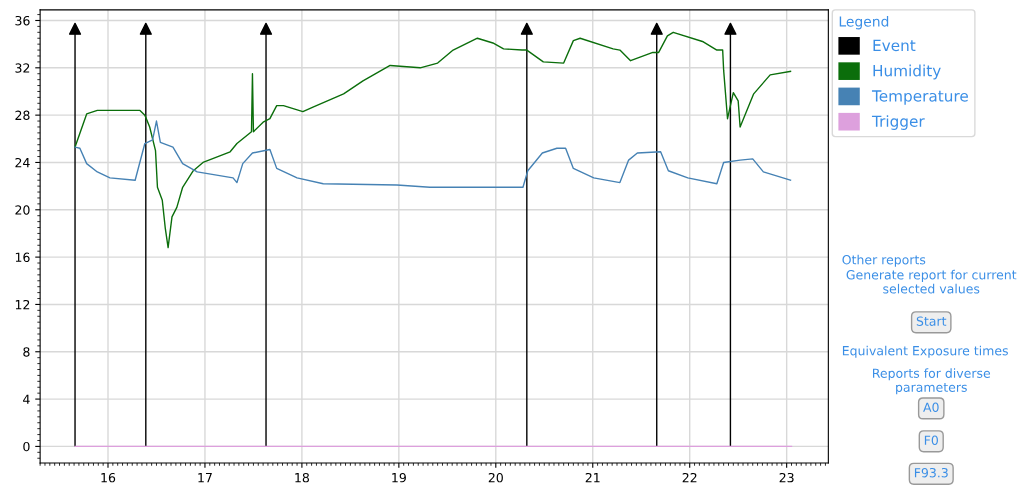 This screenshot has width=1029, height=492. I want to click on text: Generate report for current selected values, so click(931, 281).